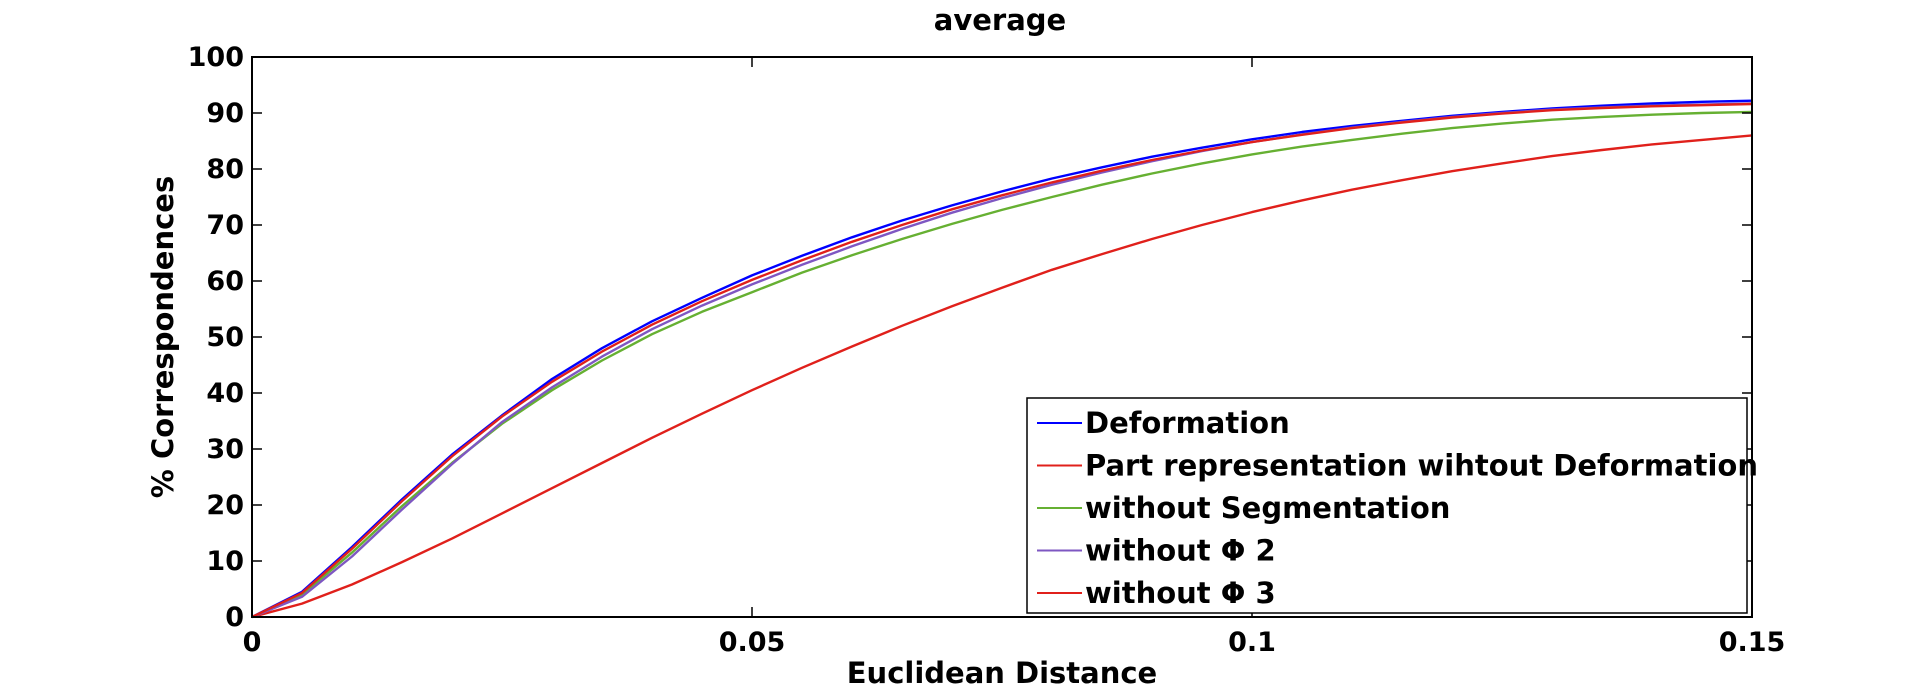  Describe the element at coordinates (225, 169) in the screenshot. I see `y-tick-label: 80` at that location.